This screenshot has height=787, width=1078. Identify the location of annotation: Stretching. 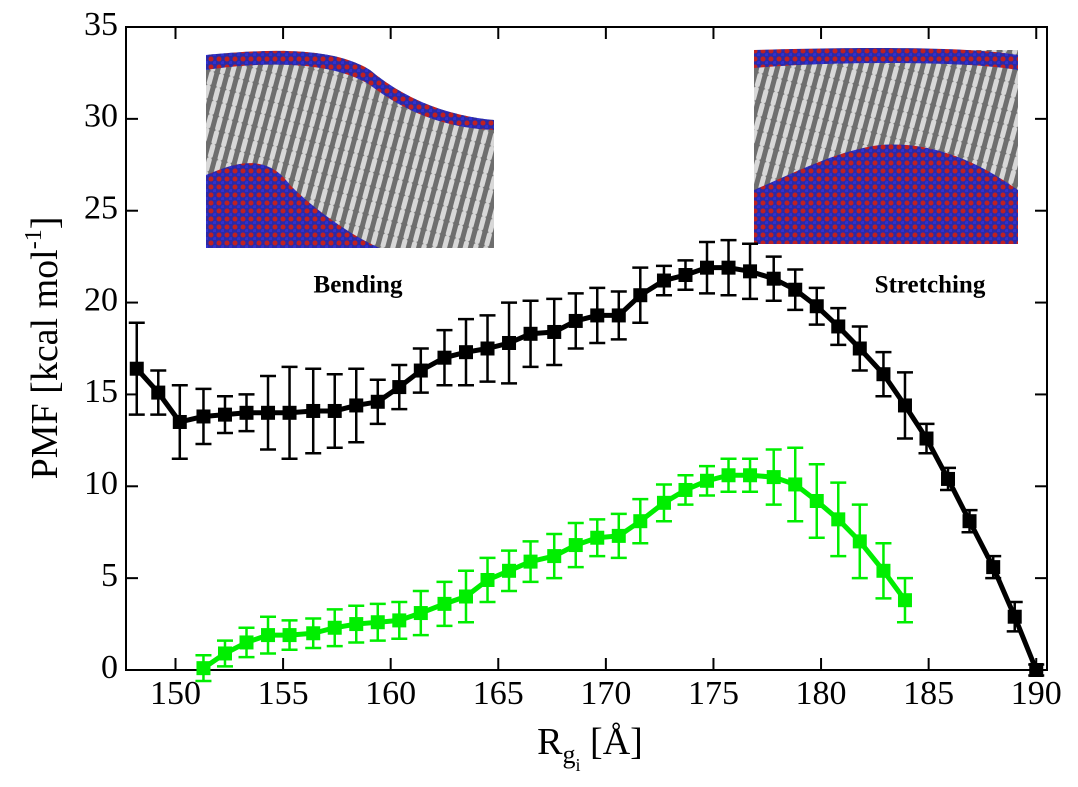
(930, 285).